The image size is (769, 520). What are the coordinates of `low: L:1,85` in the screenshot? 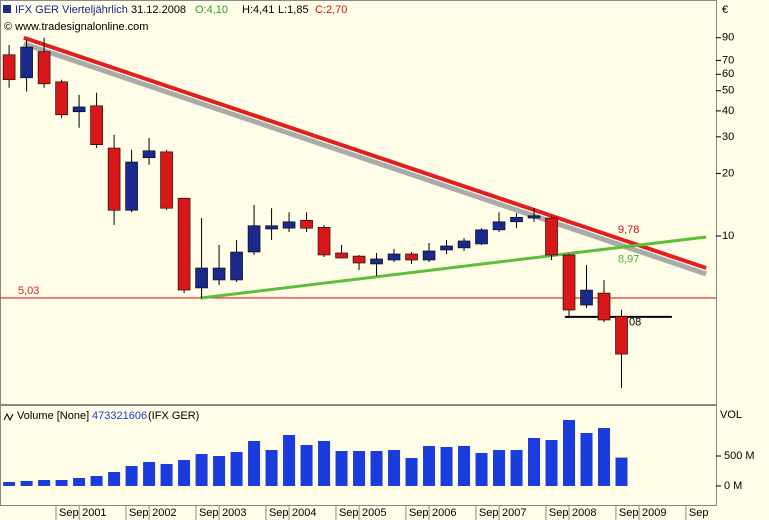 It's located at (293, 10).